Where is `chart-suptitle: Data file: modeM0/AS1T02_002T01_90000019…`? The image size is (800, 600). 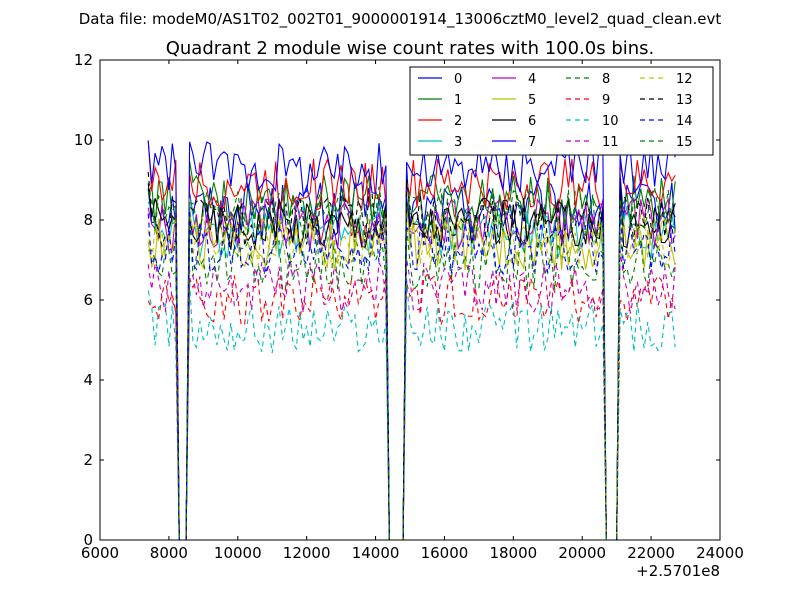
chart-suptitle: Data file: modeM0/AS1T02_002T01_90000019… is located at coordinates (400, 19).